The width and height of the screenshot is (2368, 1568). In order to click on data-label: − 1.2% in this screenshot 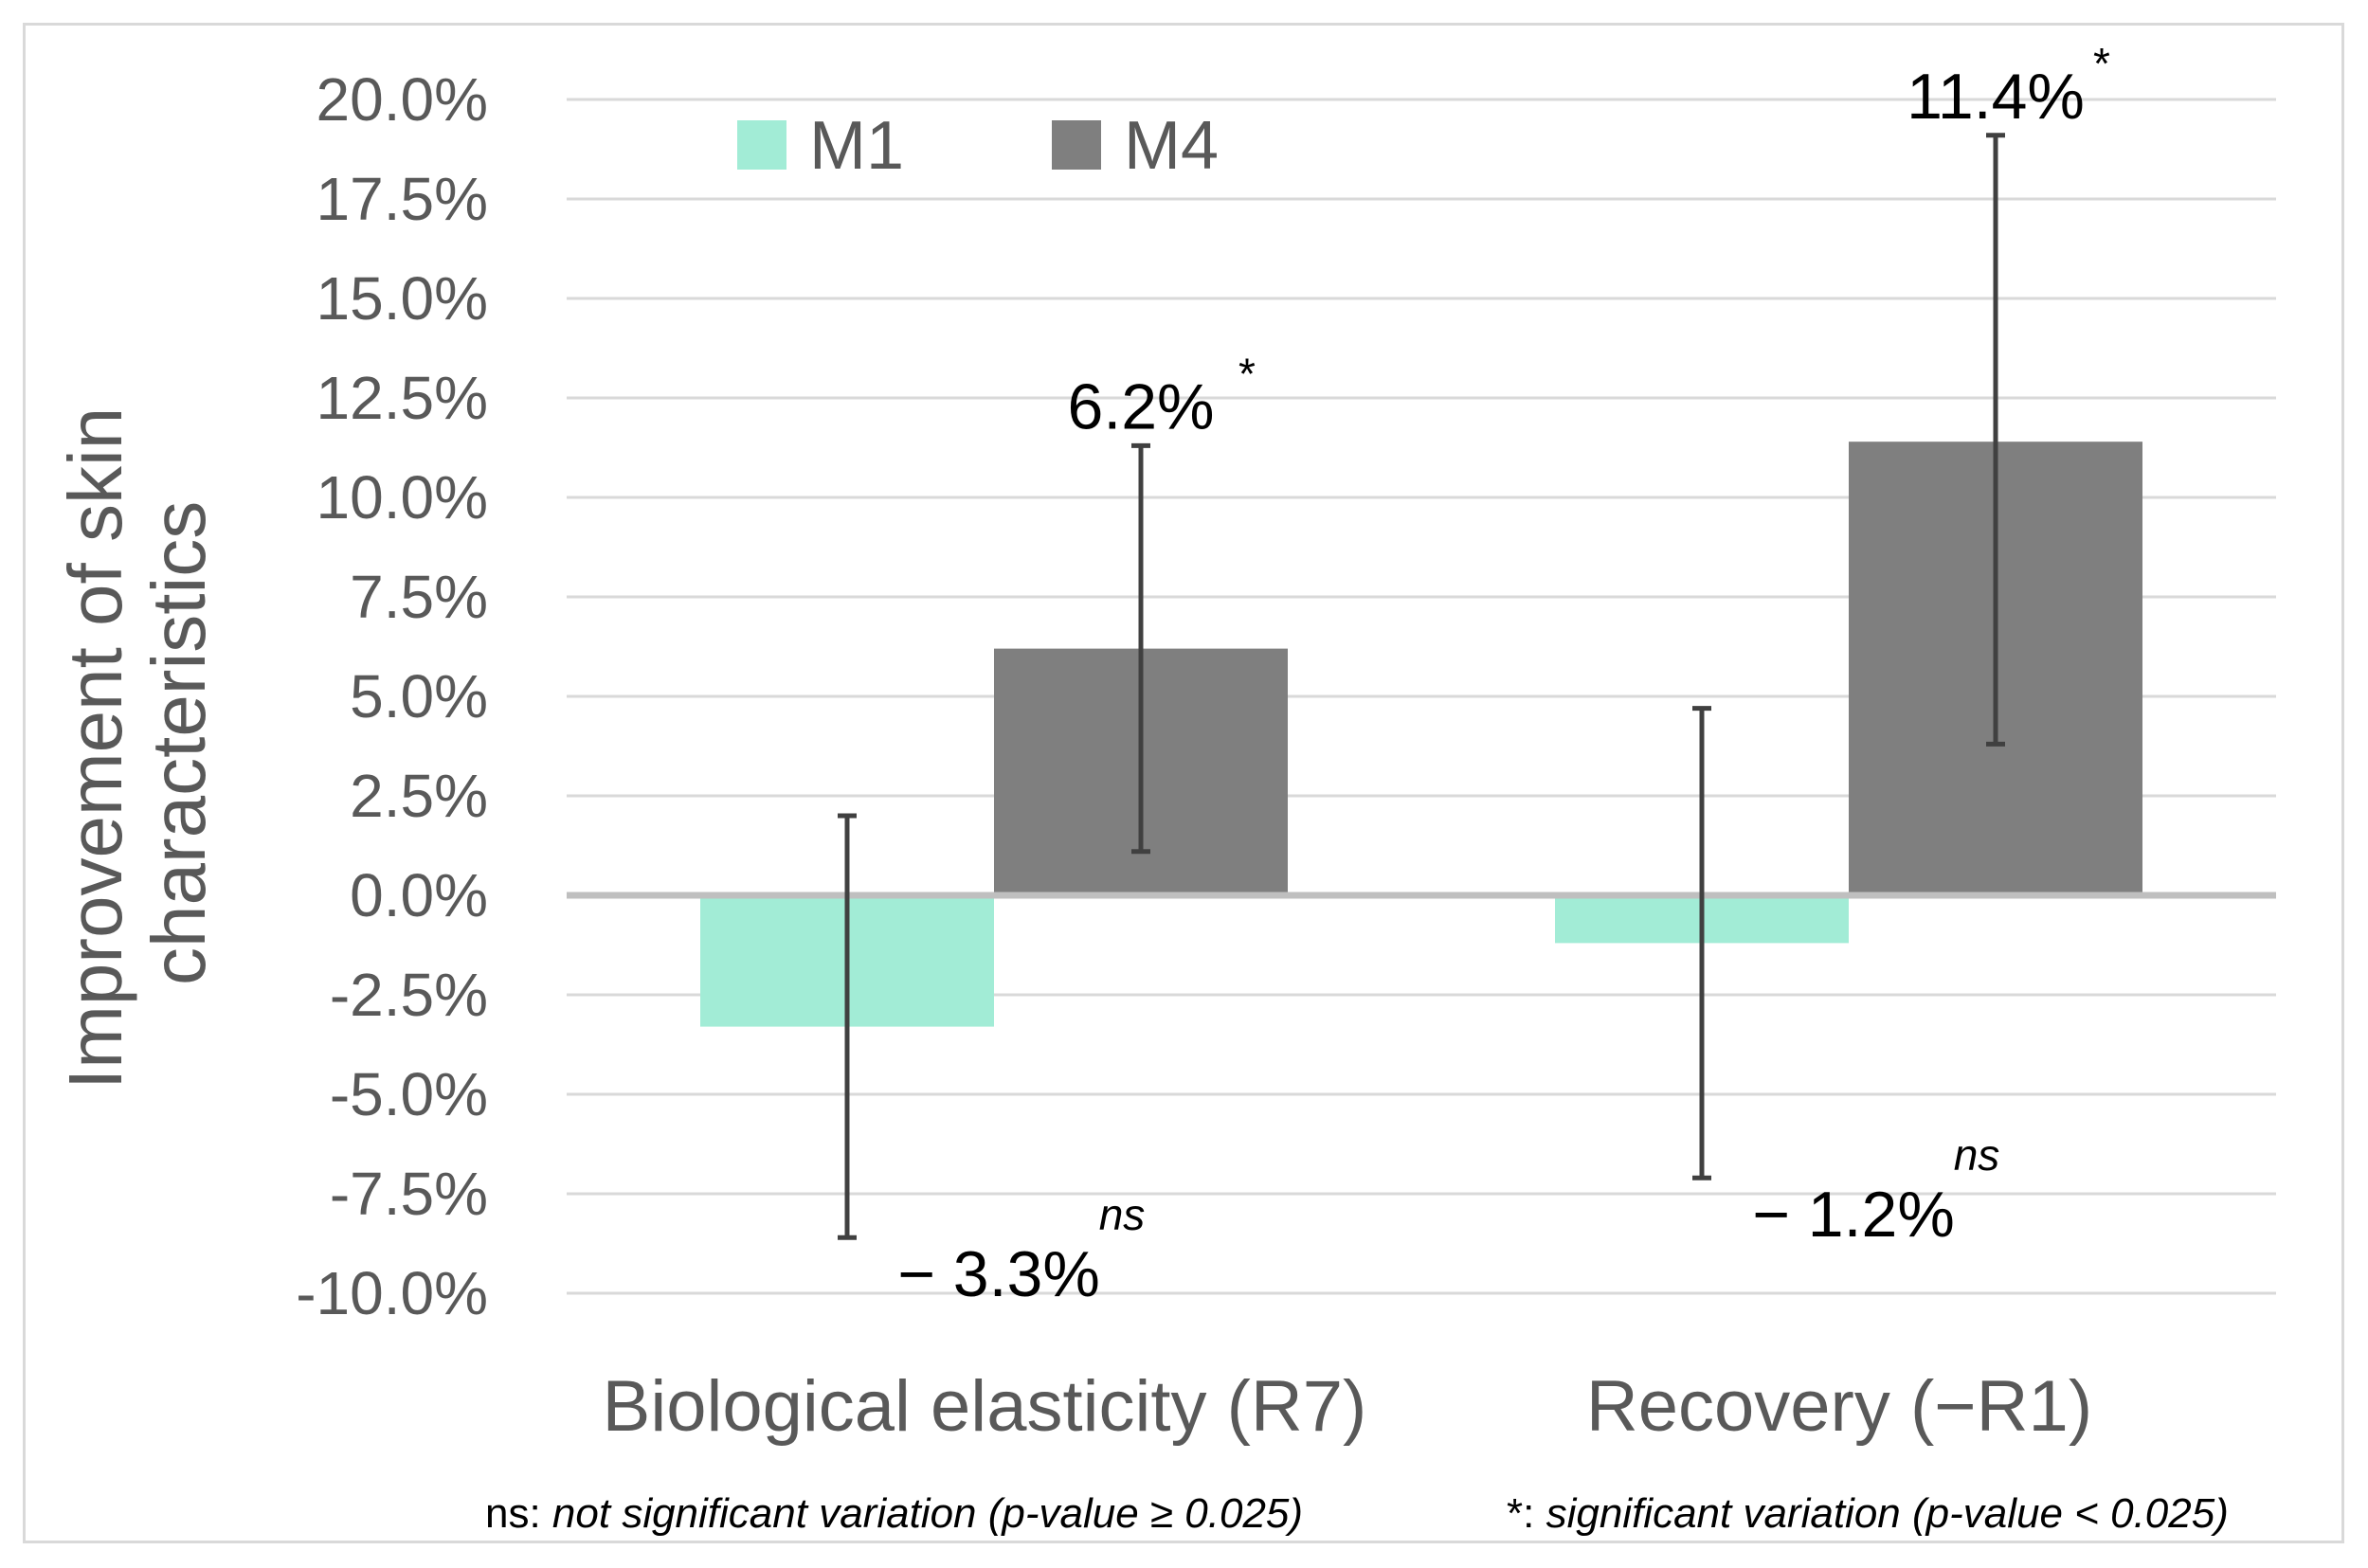, I will do `click(1854, 1215)`.